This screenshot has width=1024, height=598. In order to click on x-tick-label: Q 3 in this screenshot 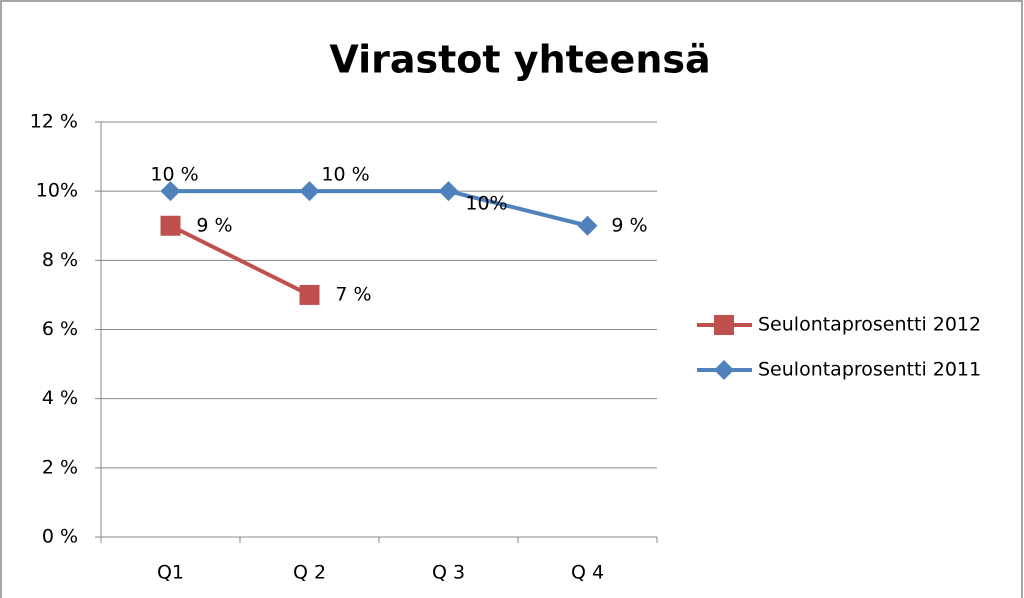, I will do `click(448, 573)`.